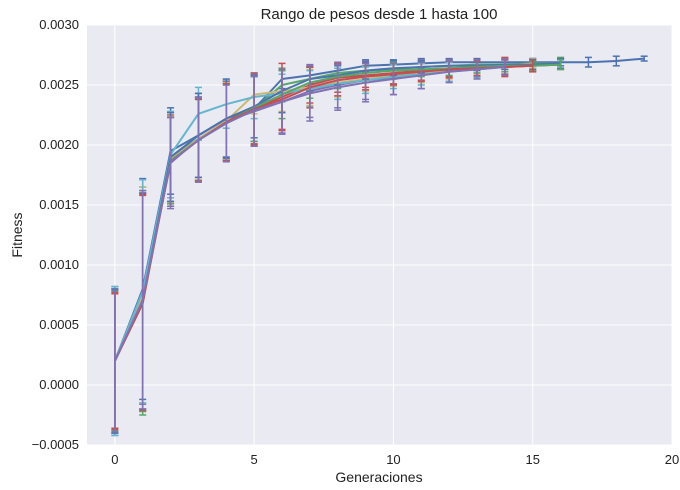 This screenshot has width=680, height=490. I want to click on y-tick-label: −0.0005, so click(55, 444).